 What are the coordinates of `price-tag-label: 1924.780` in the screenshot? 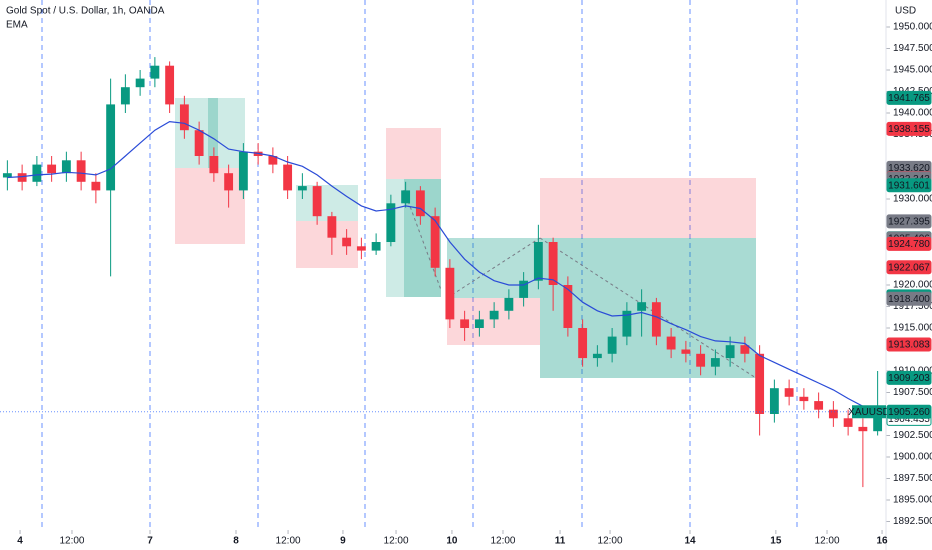 It's located at (909, 244).